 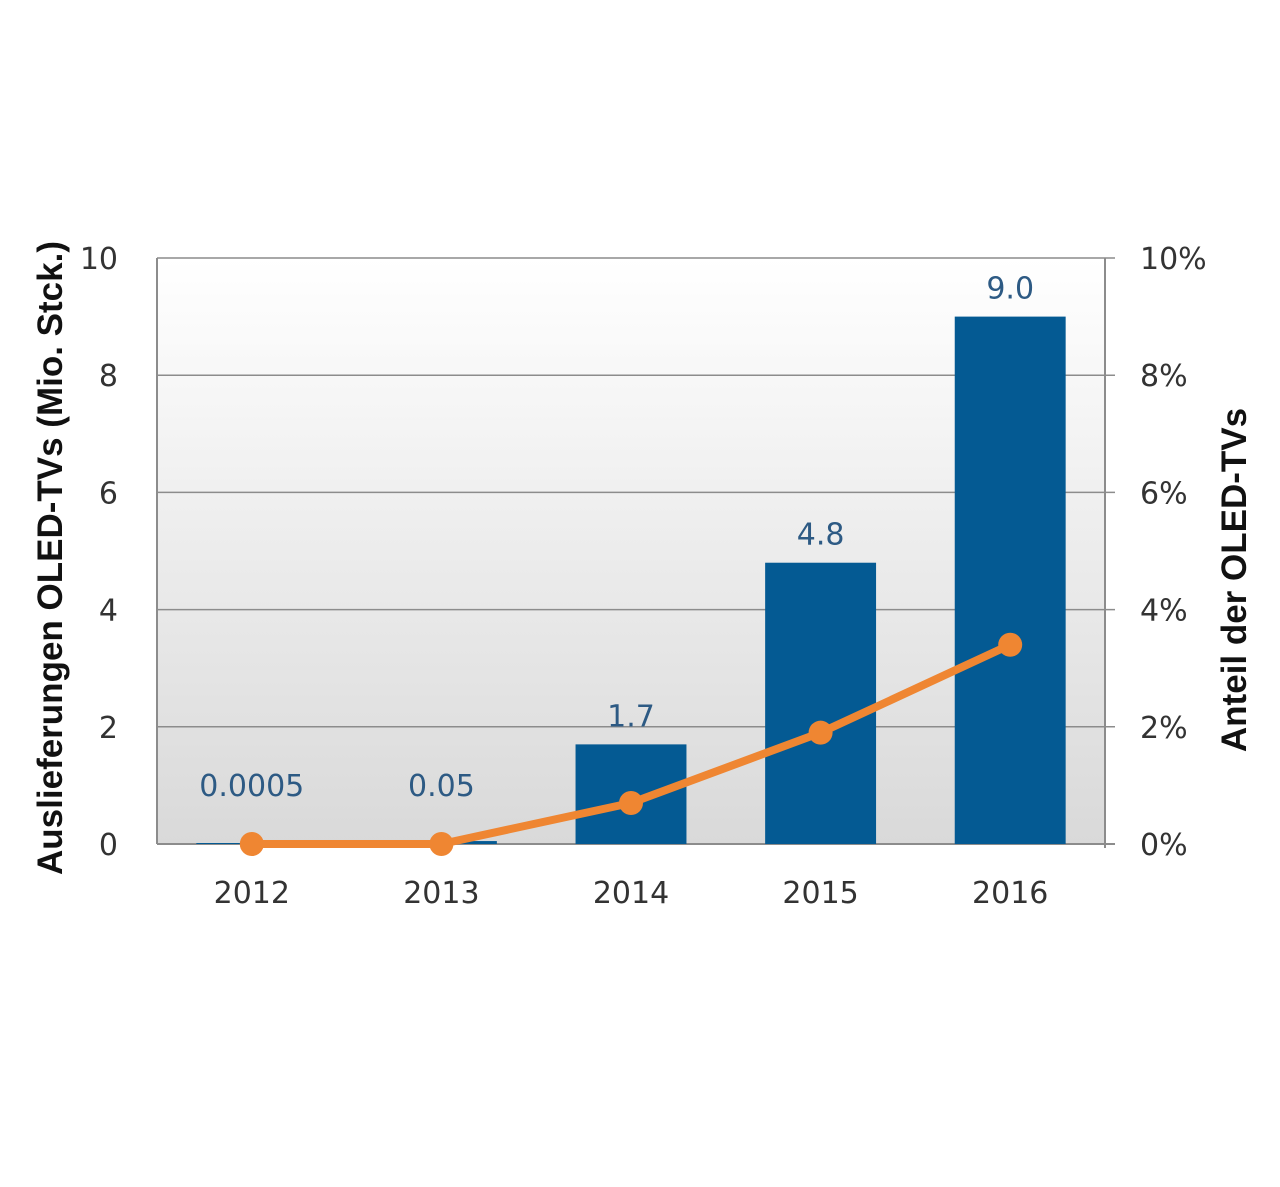 I want to click on x-tick-label: 2015, so click(x=820, y=893).